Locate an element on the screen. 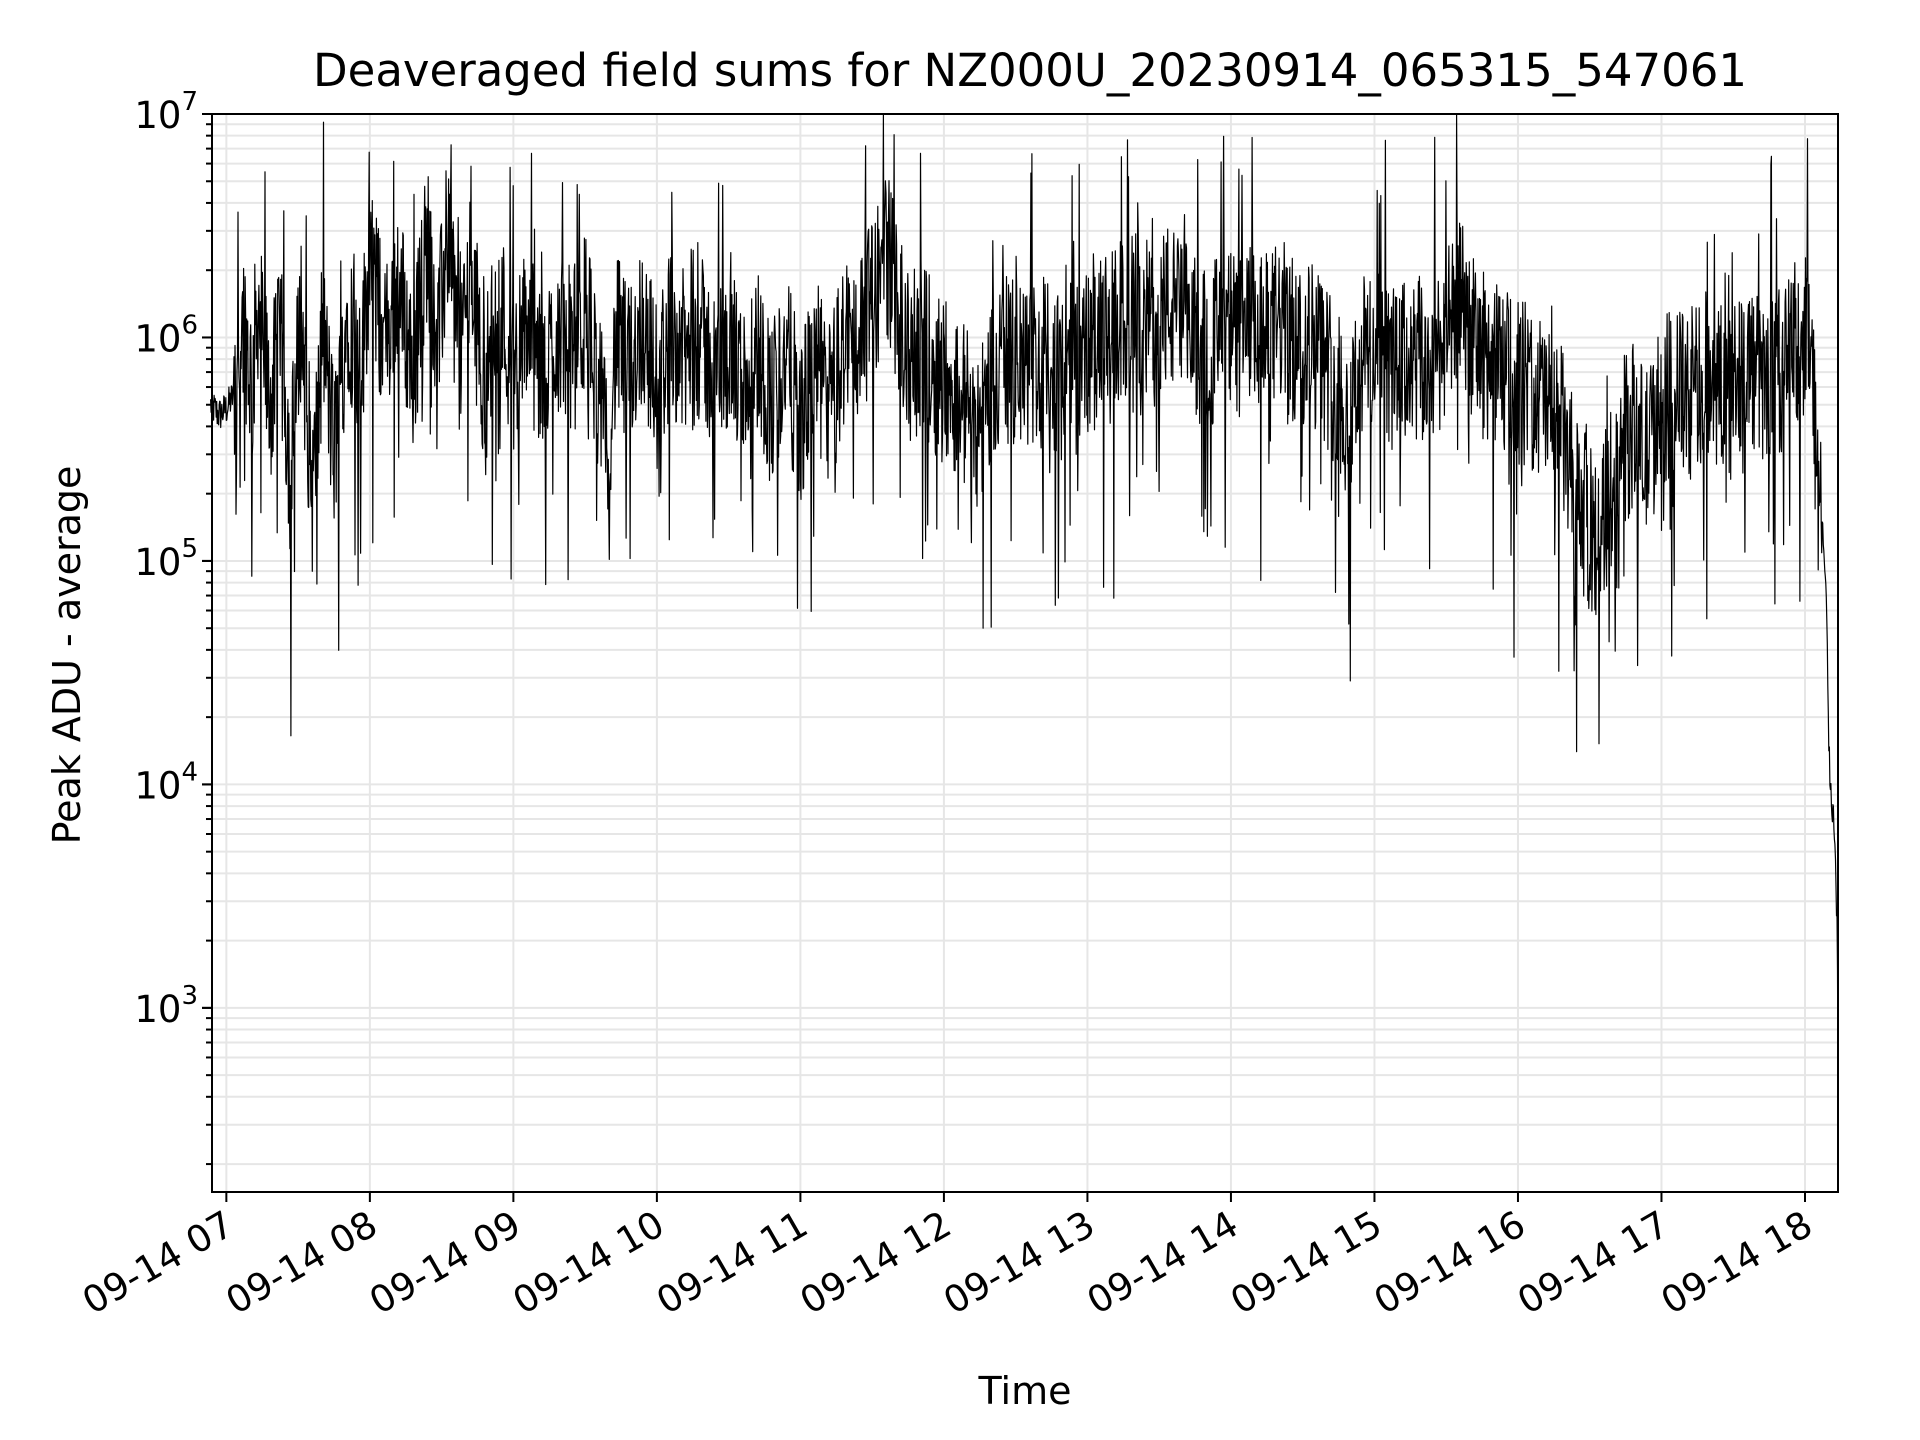  y-tick-label: 10⁵ is located at coordinates (166, 559).